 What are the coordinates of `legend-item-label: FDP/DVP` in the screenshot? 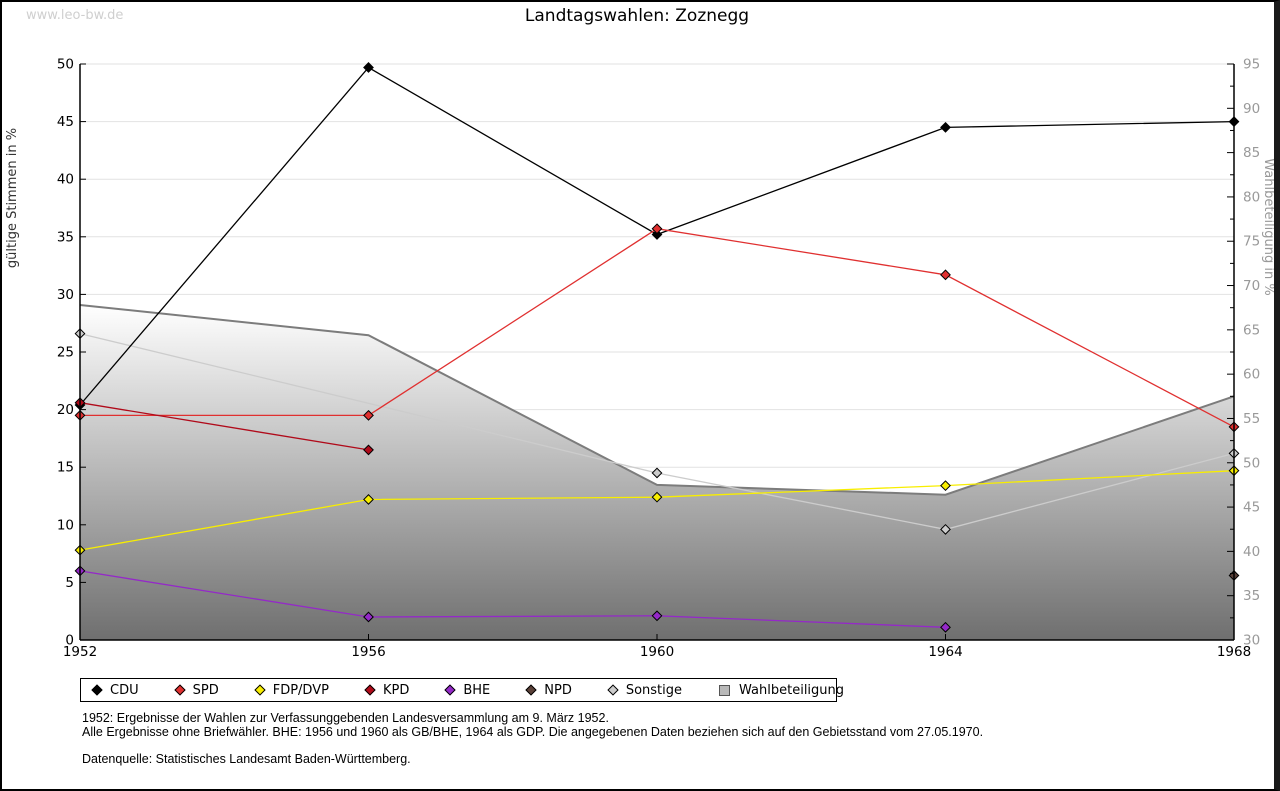 It's located at (300, 690).